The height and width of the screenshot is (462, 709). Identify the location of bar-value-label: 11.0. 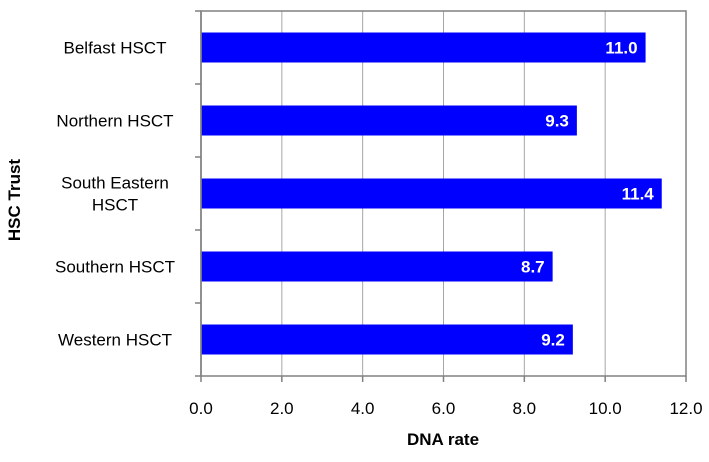
(621, 48).